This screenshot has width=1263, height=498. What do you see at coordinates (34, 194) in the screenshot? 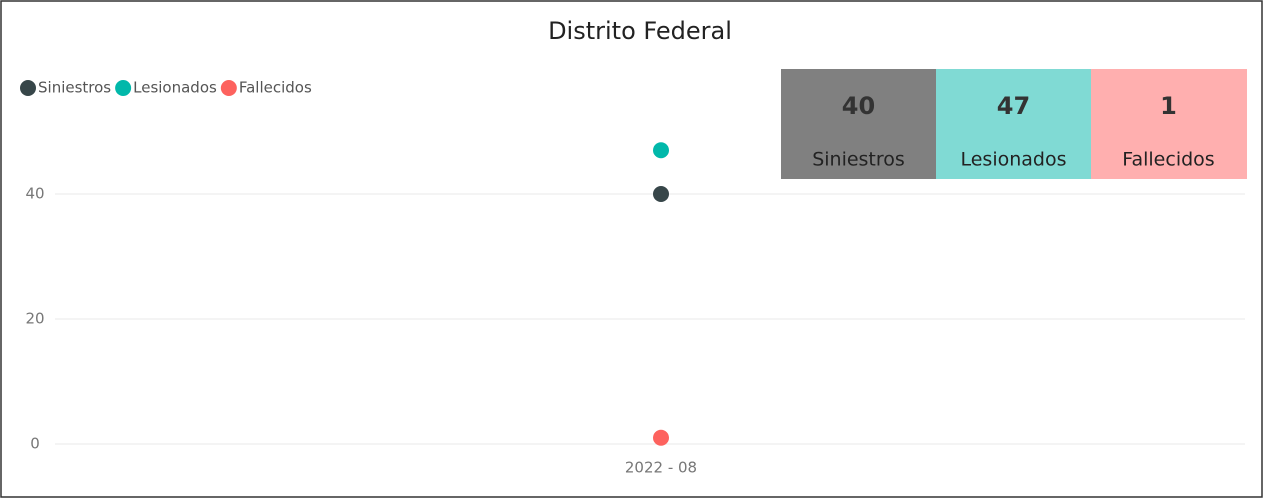
I see `y-tick-label: 40` at bounding box center [34, 194].